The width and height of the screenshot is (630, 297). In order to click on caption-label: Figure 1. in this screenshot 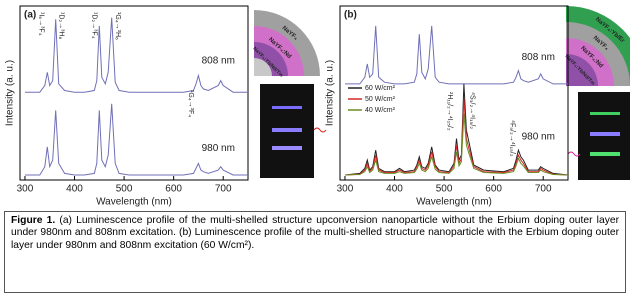, I will do `click(33, 220)`.